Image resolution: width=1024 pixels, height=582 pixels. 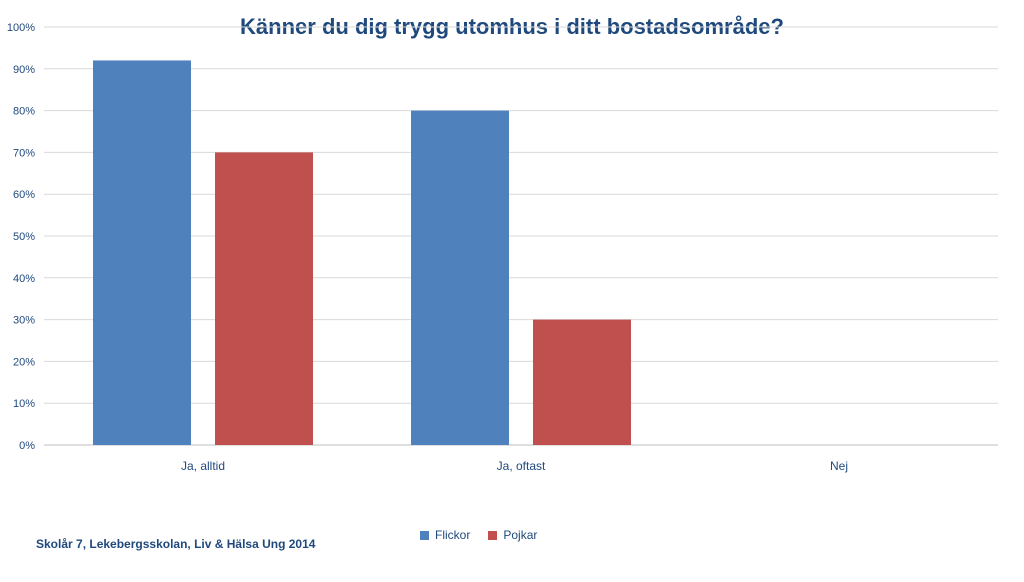 I want to click on x-tick-label: Ja, alltid, so click(x=203, y=466).